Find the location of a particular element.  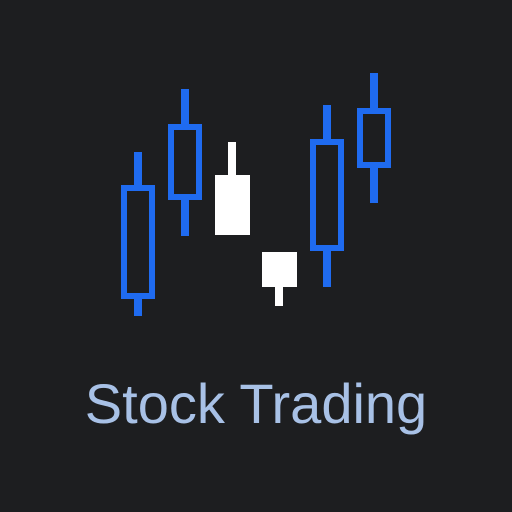

candle-4-wick is located at coordinates (279, 293).